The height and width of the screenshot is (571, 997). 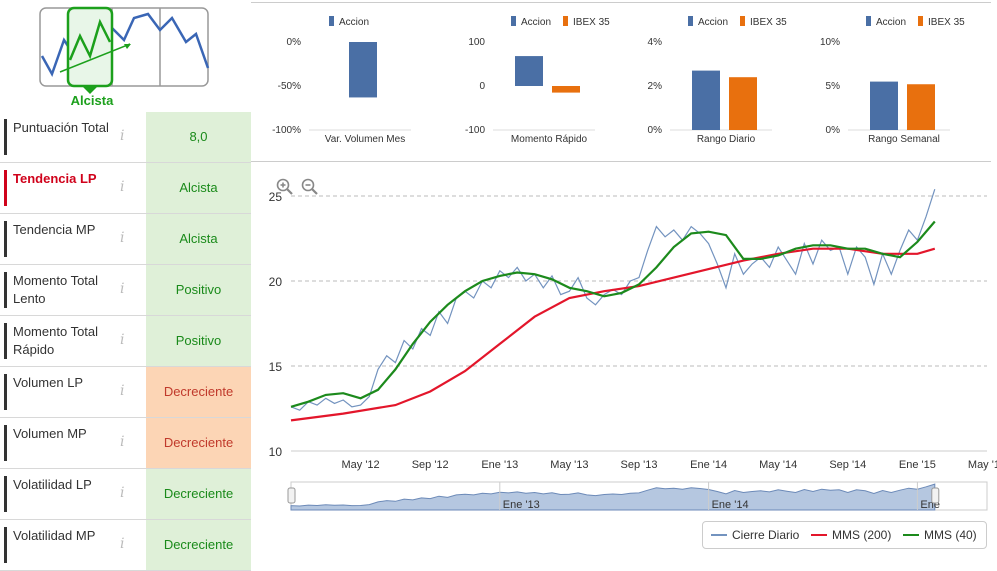 I want to click on trend-icon-pointer, so click(x=90, y=90).